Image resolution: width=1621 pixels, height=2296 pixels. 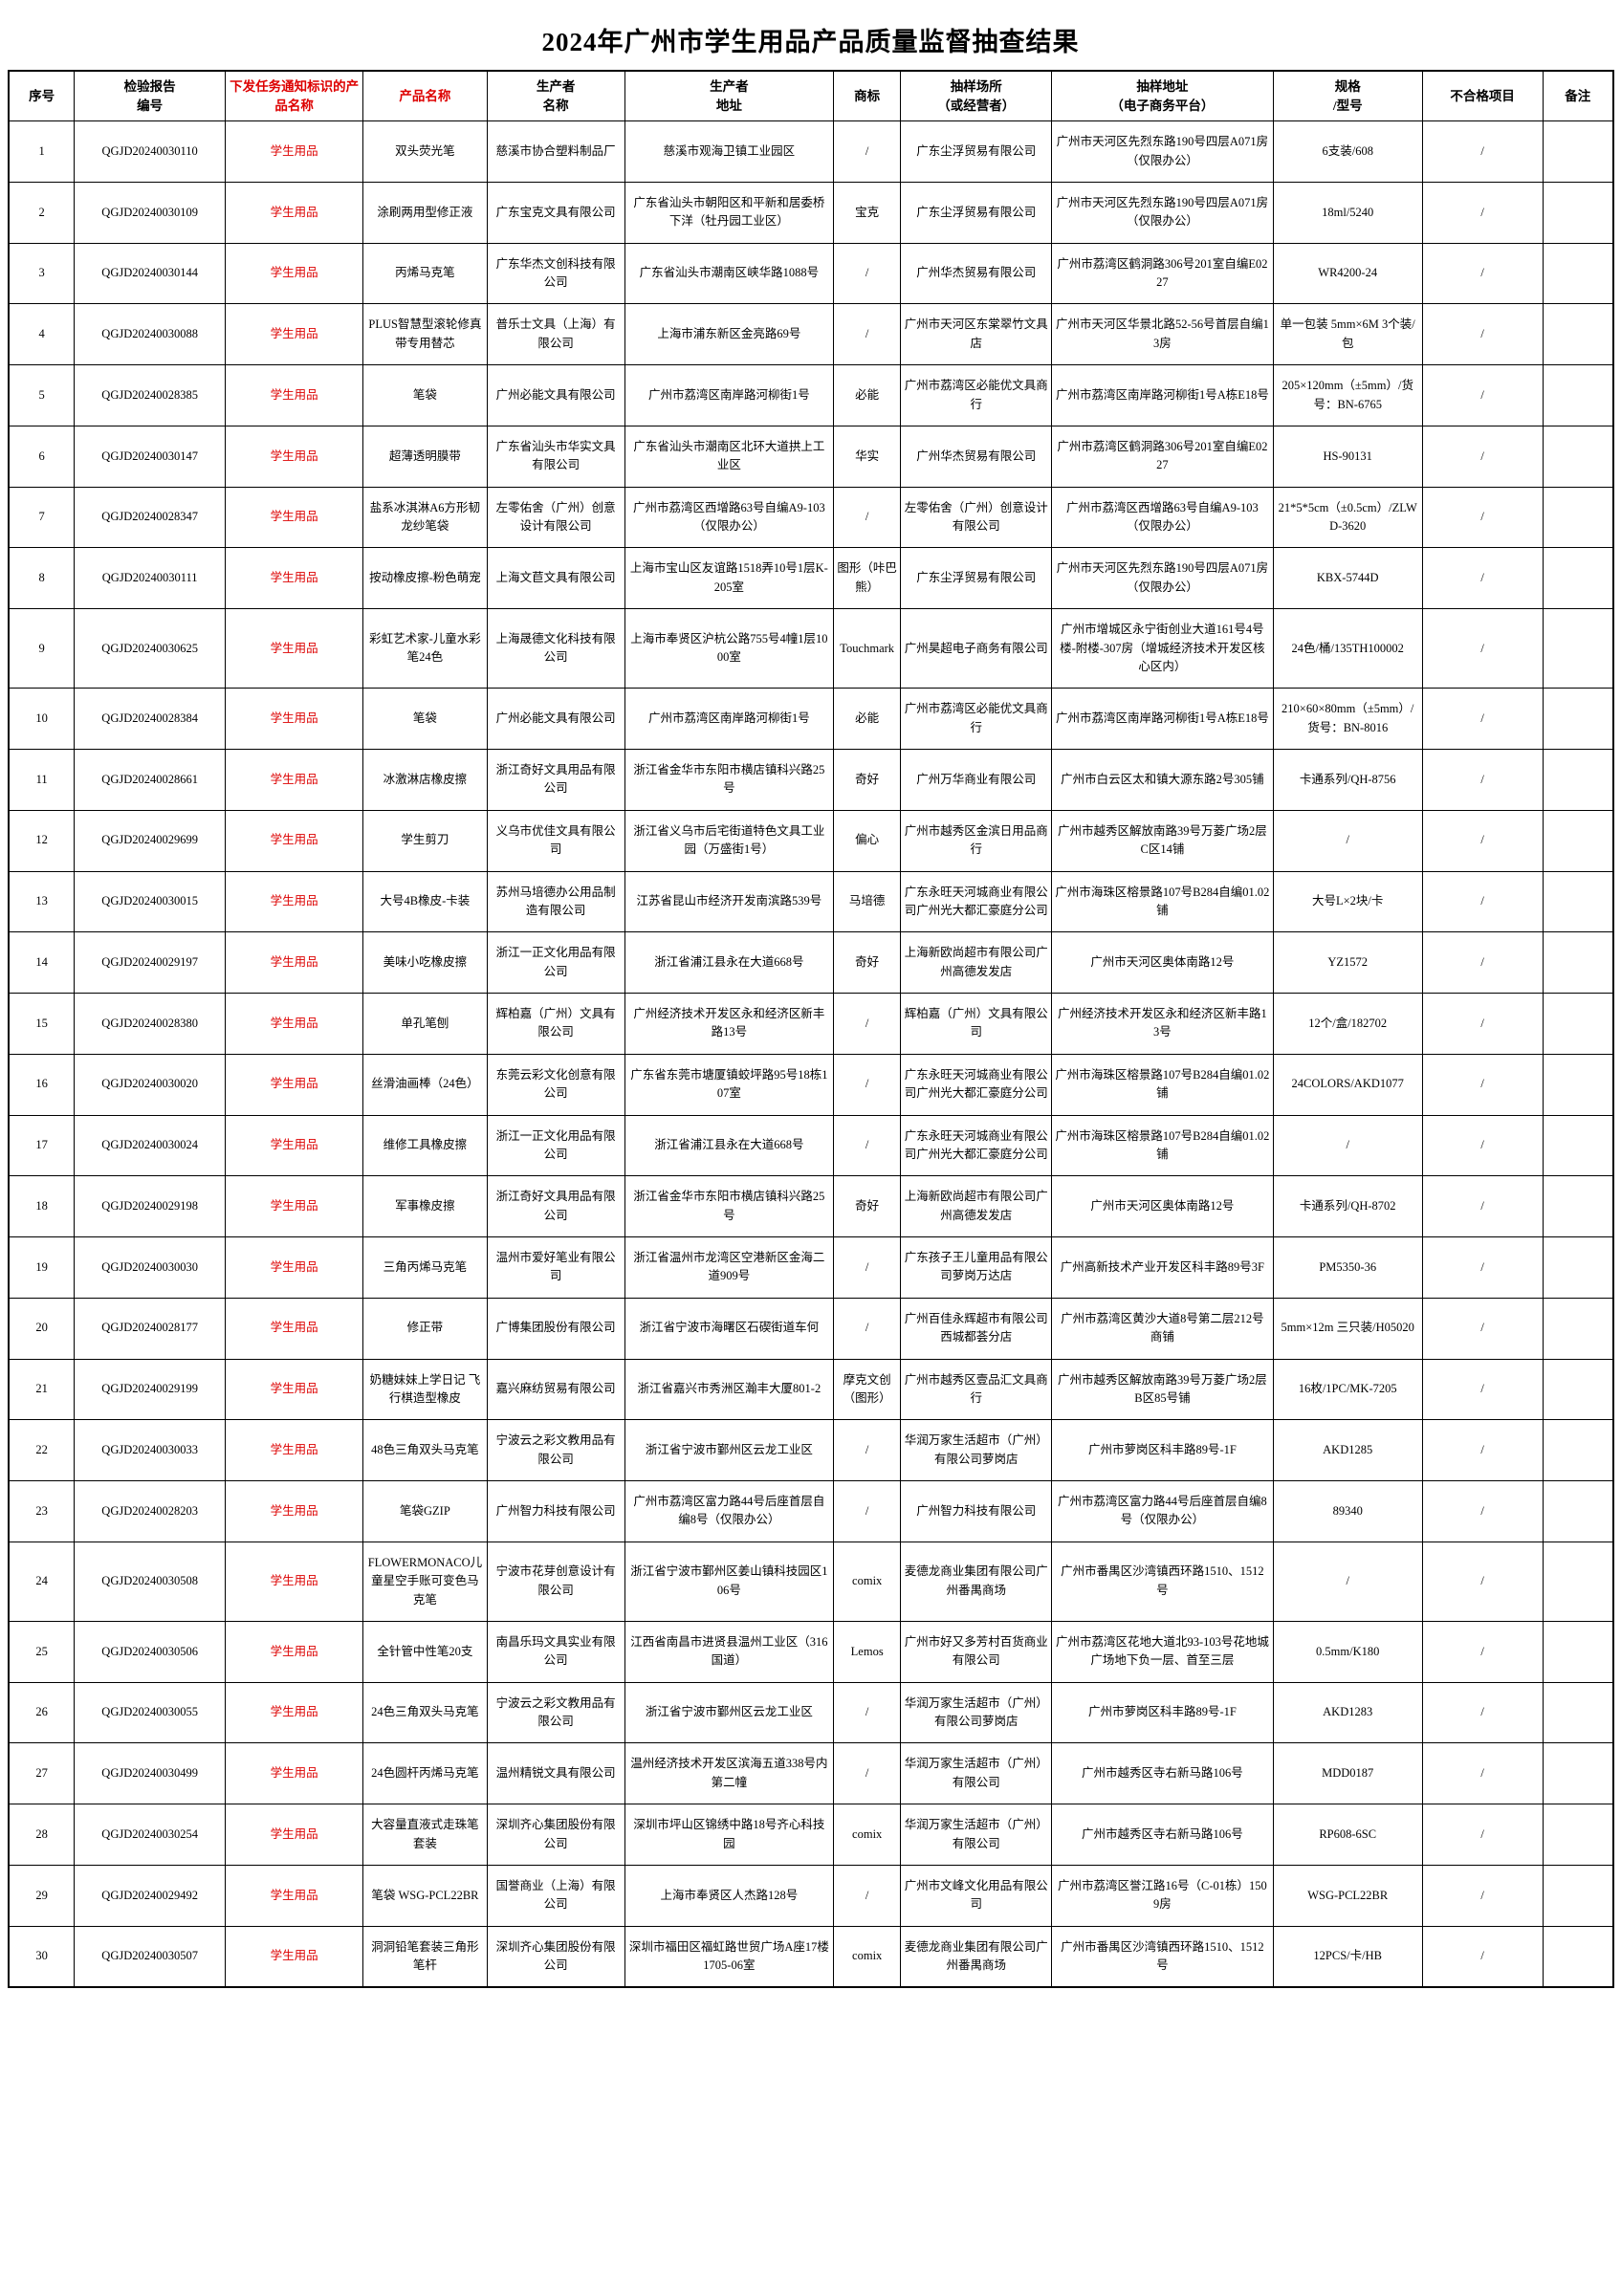 What do you see at coordinates (294, 1206) in the screenshot?
I see `cell-r18-c2: 学生用品` at bounding box center [294, 1206].